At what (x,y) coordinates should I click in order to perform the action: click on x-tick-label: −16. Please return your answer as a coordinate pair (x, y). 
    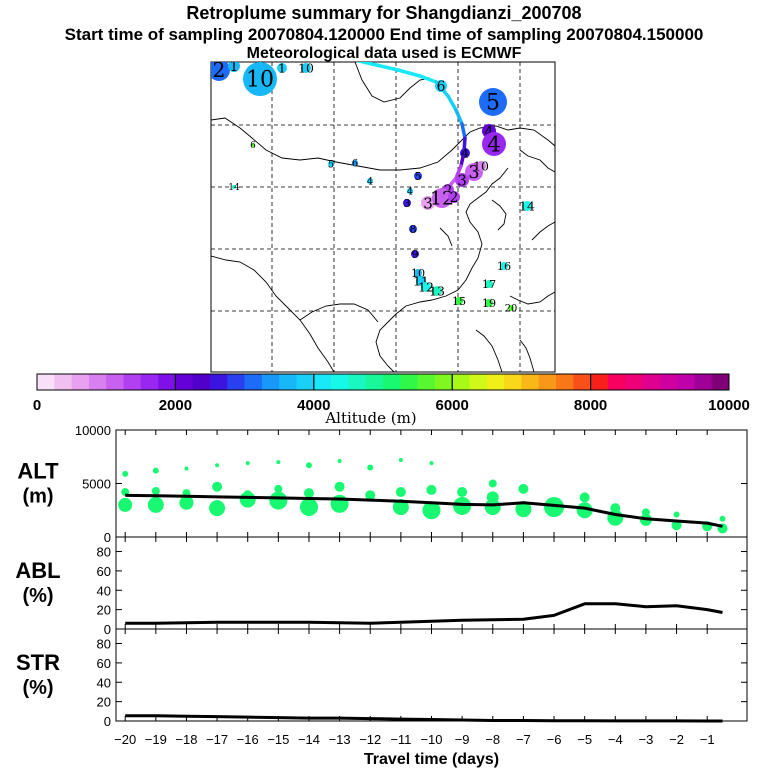
    Looking at the image, I should click on (248, 739).